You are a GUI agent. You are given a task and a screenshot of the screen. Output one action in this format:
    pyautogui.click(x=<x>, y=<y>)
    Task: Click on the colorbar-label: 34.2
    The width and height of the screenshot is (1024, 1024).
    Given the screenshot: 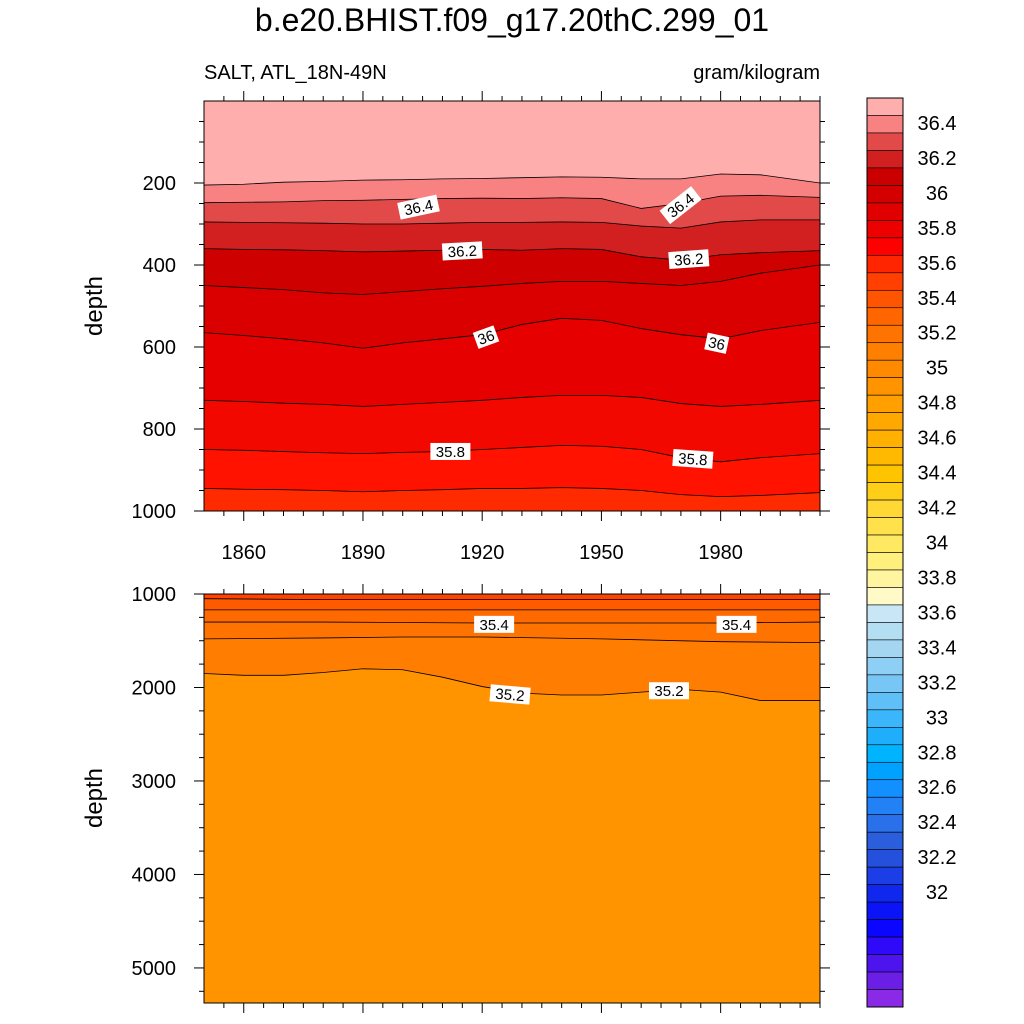 What is the action you would take?
    pyautogui.click(x=937, y=509)
    